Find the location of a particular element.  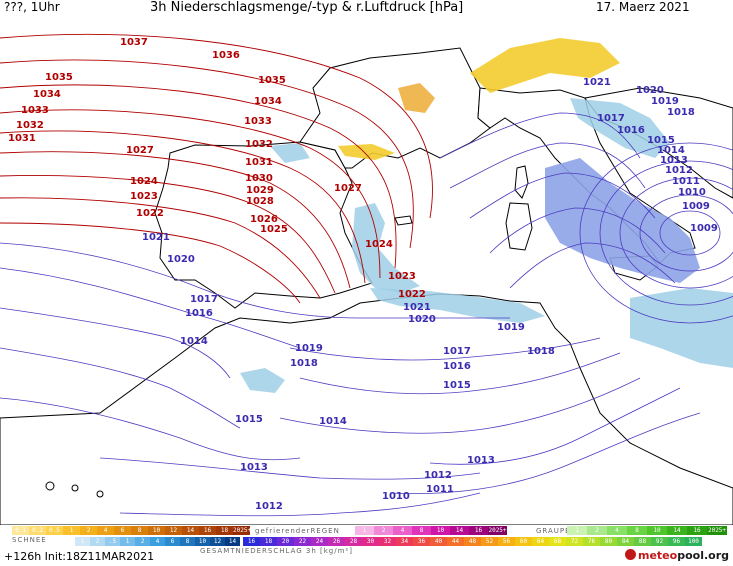

legend-cell: 34 is located at coordinates (404, 541).